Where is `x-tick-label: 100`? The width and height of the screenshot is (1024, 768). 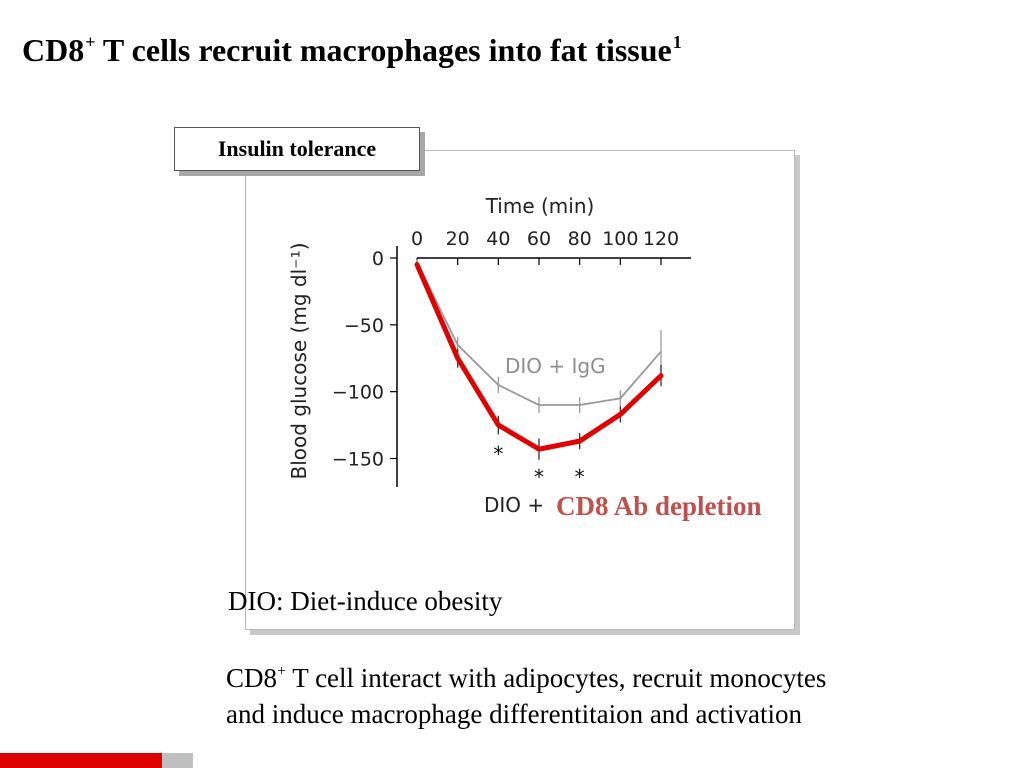
x-tick-label: 100 is located at coordinates (620, 239).